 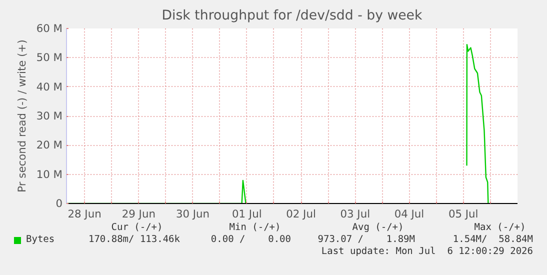 What do you see at coordinates (137, 227) in the screenshot?
I see `text: Cur (-/+)` at bounding box center [137, 227].